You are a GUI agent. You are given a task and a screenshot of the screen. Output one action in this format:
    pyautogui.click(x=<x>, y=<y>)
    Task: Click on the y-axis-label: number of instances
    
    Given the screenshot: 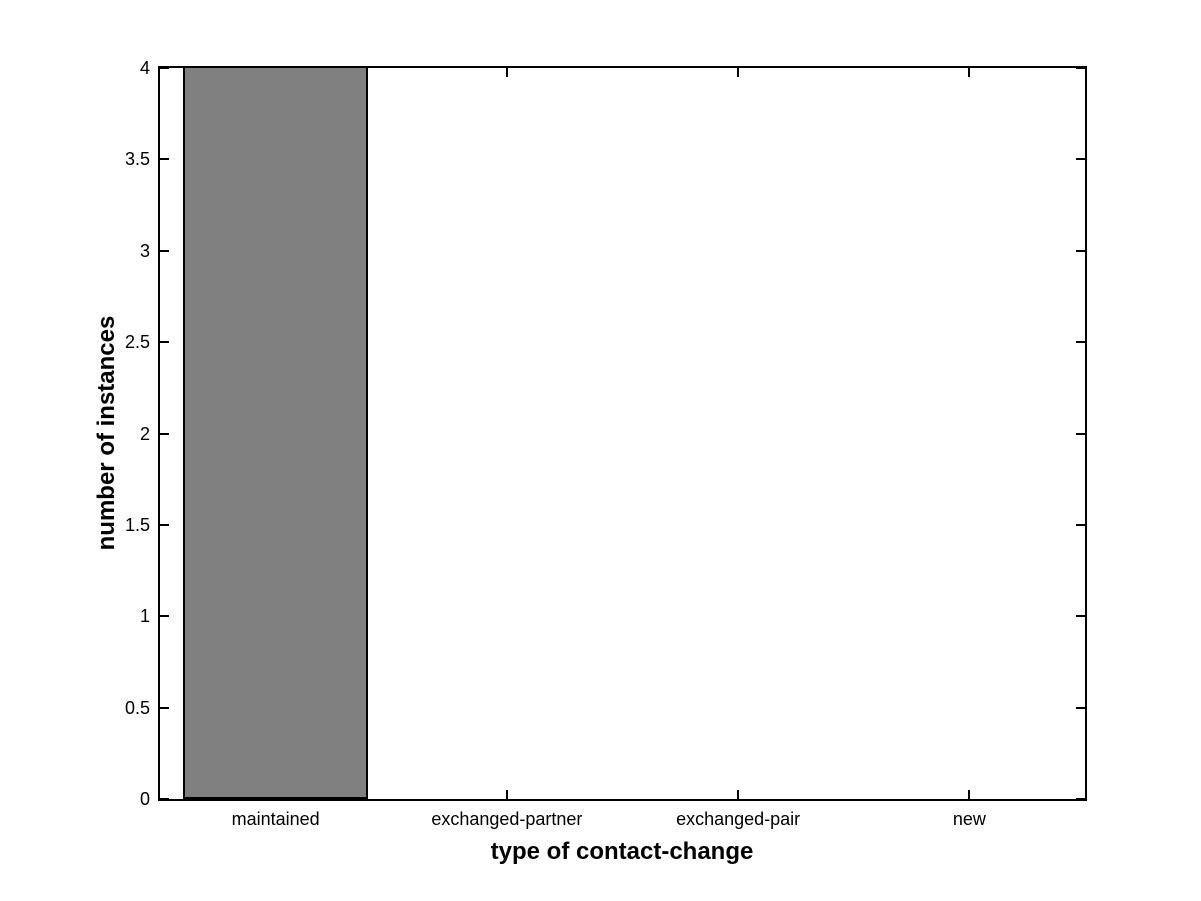 What is the action you would take?
    pyautogui.click(x=106, y=433)
    